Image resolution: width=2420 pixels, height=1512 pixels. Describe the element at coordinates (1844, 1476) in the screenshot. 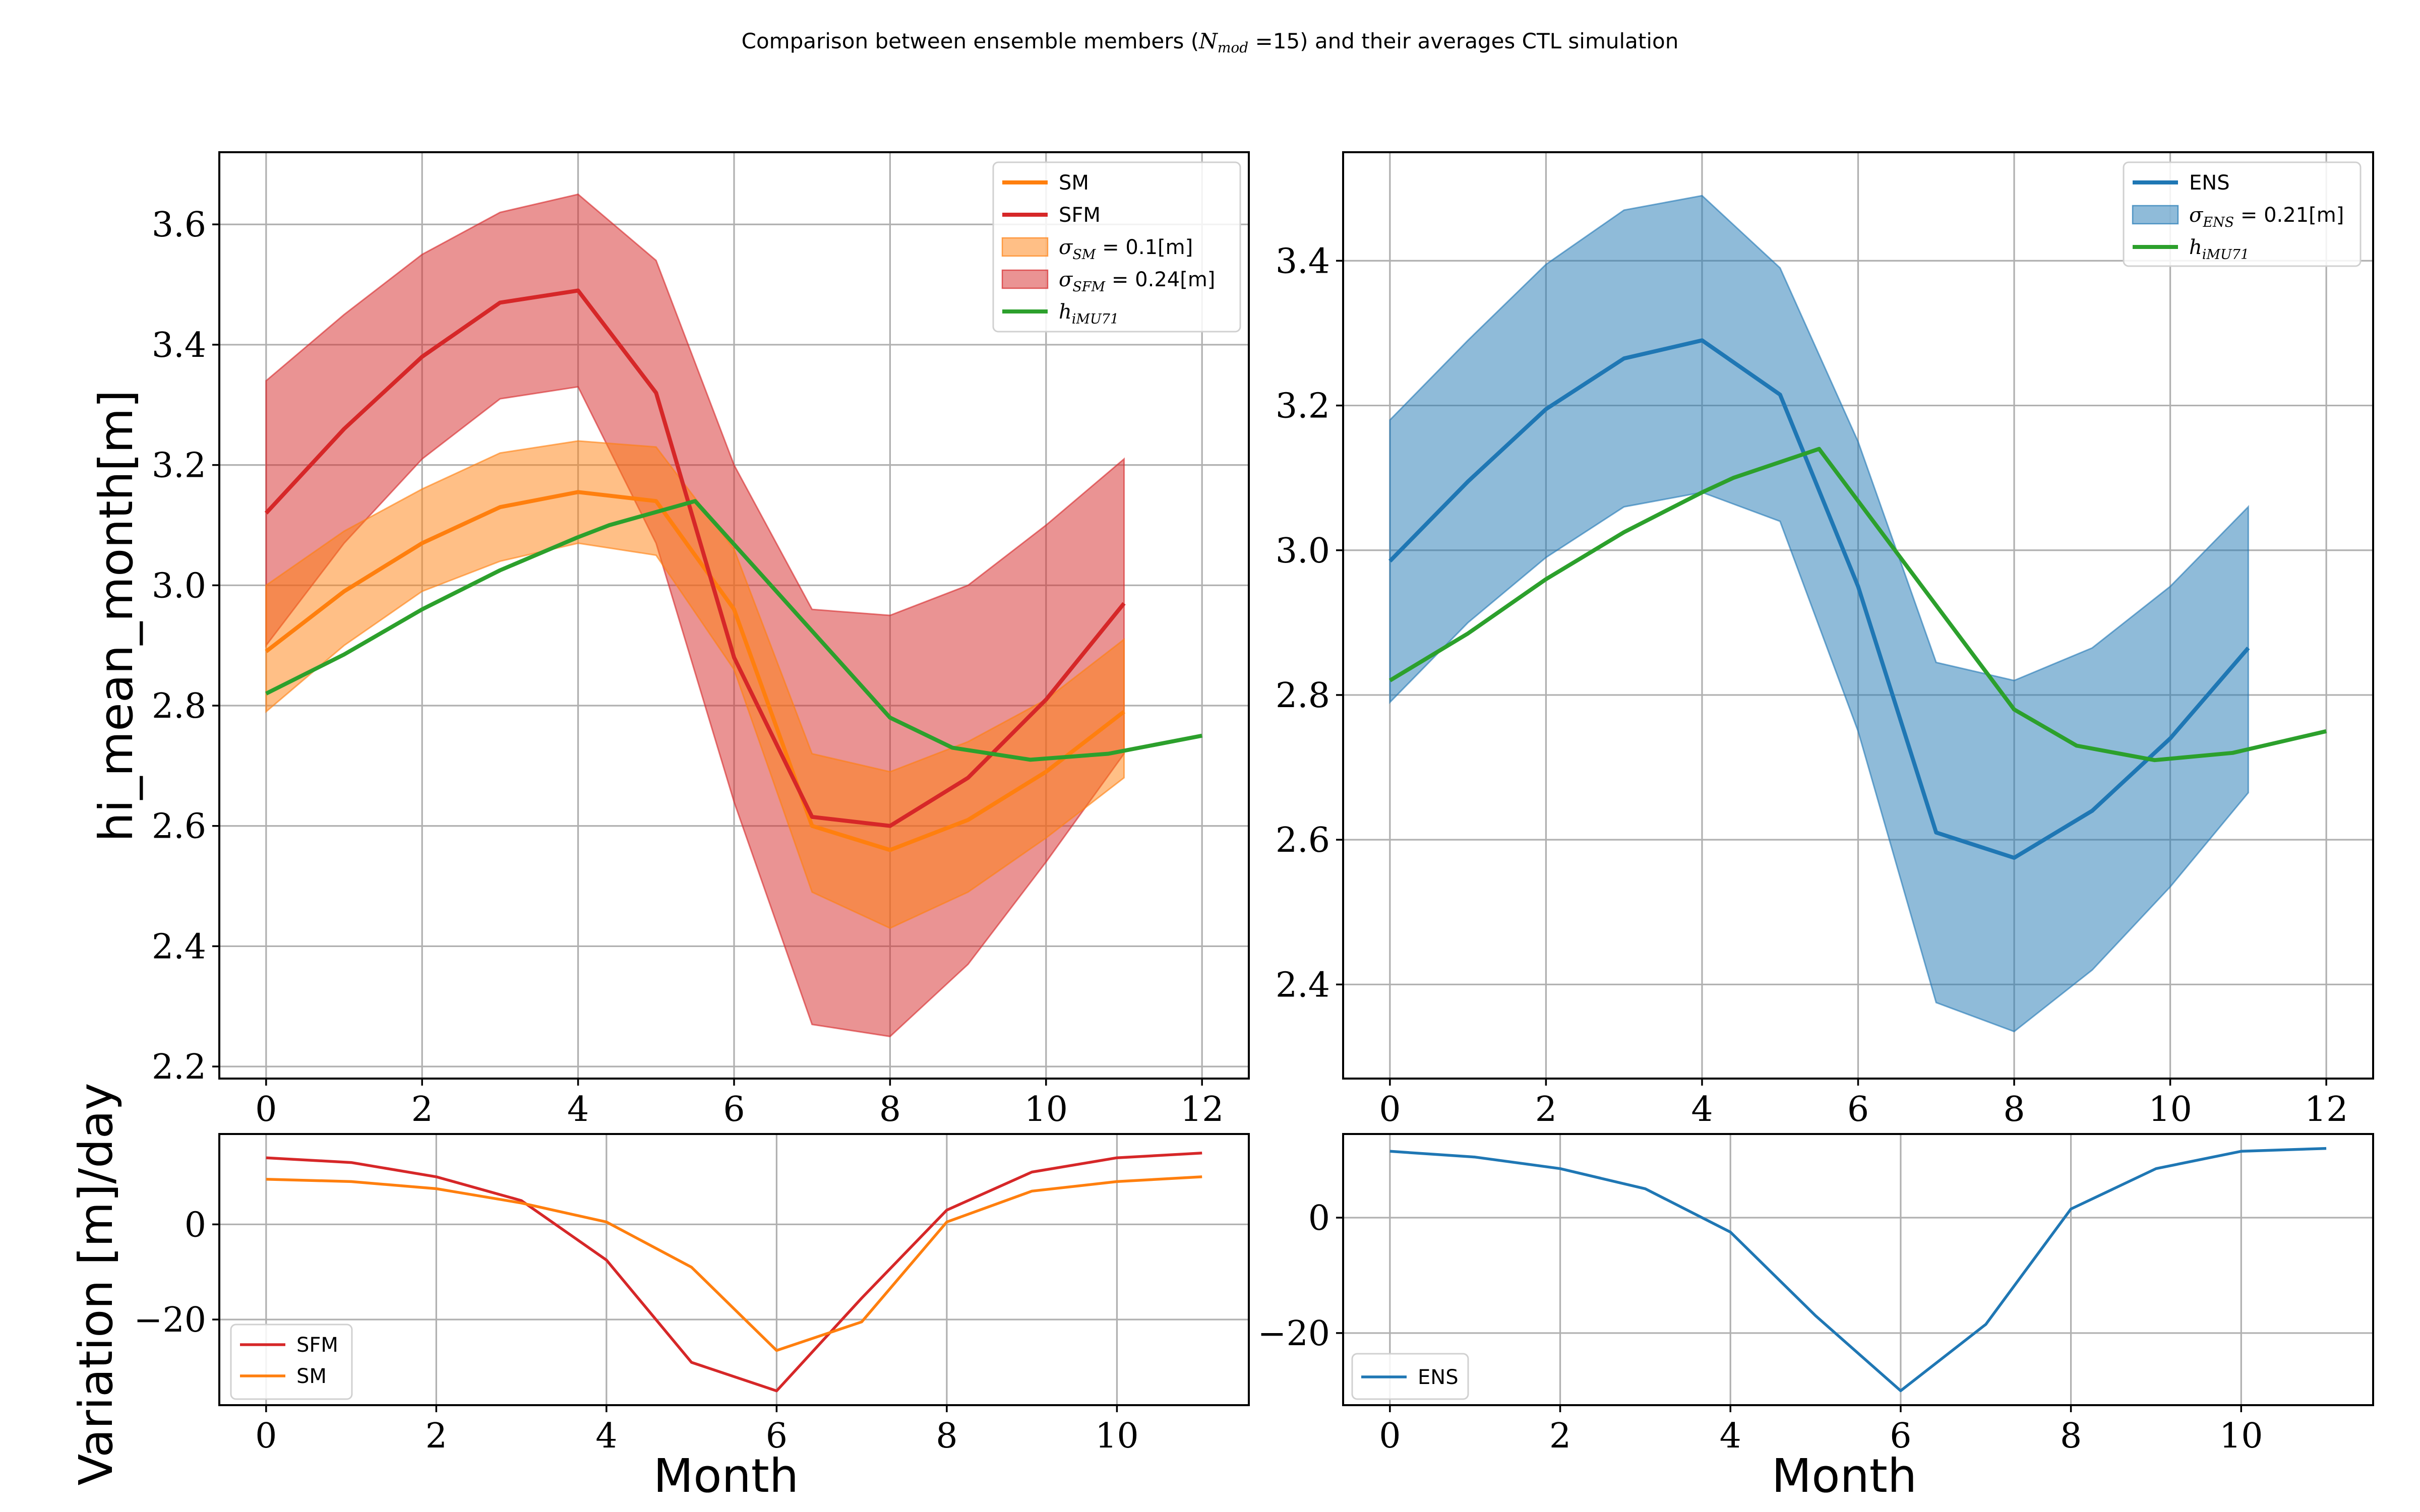

I see `xlabel-right: Month` at that location.